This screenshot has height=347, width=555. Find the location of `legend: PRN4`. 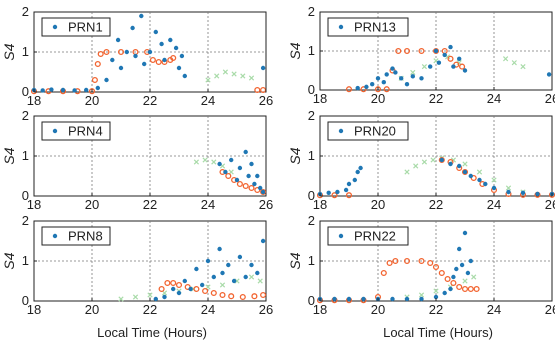

legend: PRN4 is located at coordinates (76, 131).